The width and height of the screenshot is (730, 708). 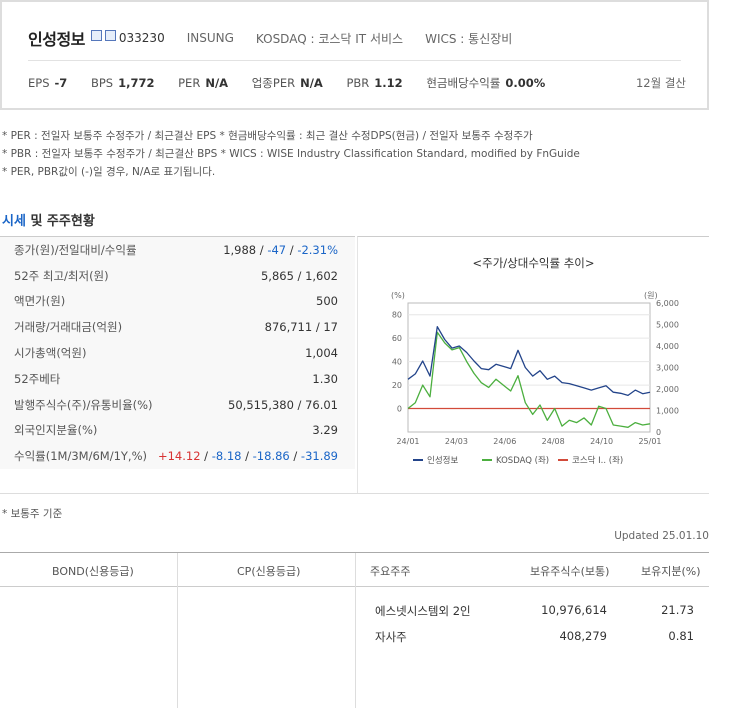 I want to click on section-divider, so click(x=354, y=493).